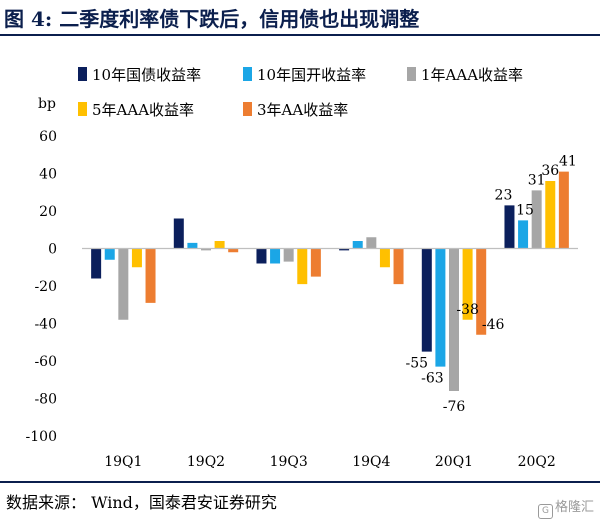  What do you see at coordinates (206, 462) in the screenshot?
I see `x-tick-label: 19Q2` at bounding box center [206, 462].